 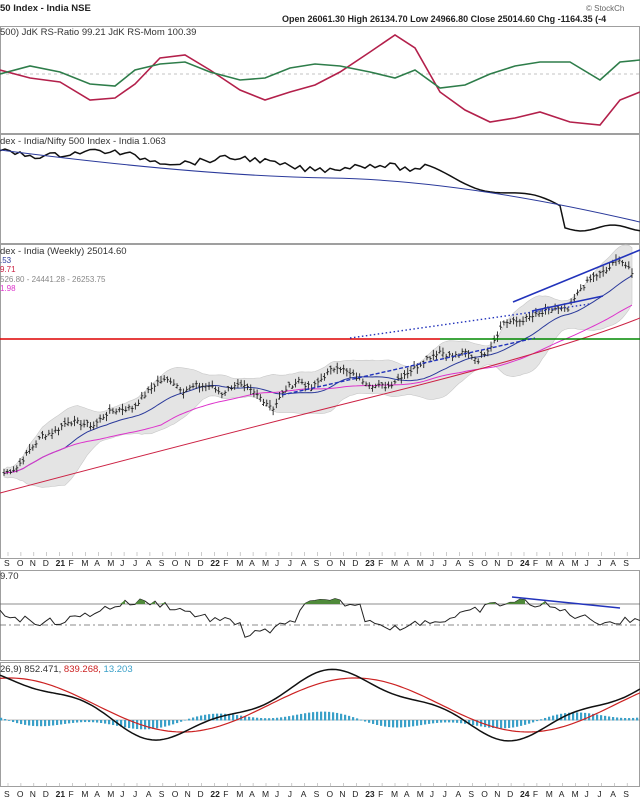 What do you see at coordinates (525, 563) in the screenshot?
I see `month-tick-label: 24` at bounding box center [525, 563].